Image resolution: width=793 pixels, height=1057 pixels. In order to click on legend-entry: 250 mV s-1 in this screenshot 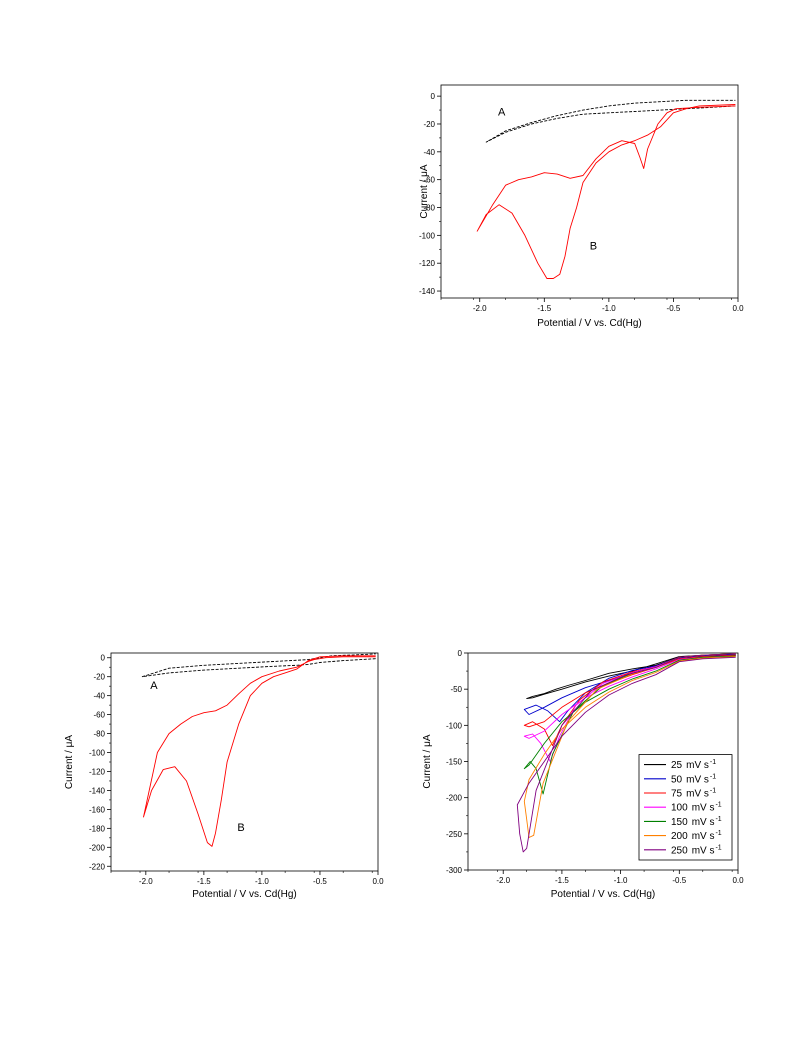, I will do `click(696, 850)`.